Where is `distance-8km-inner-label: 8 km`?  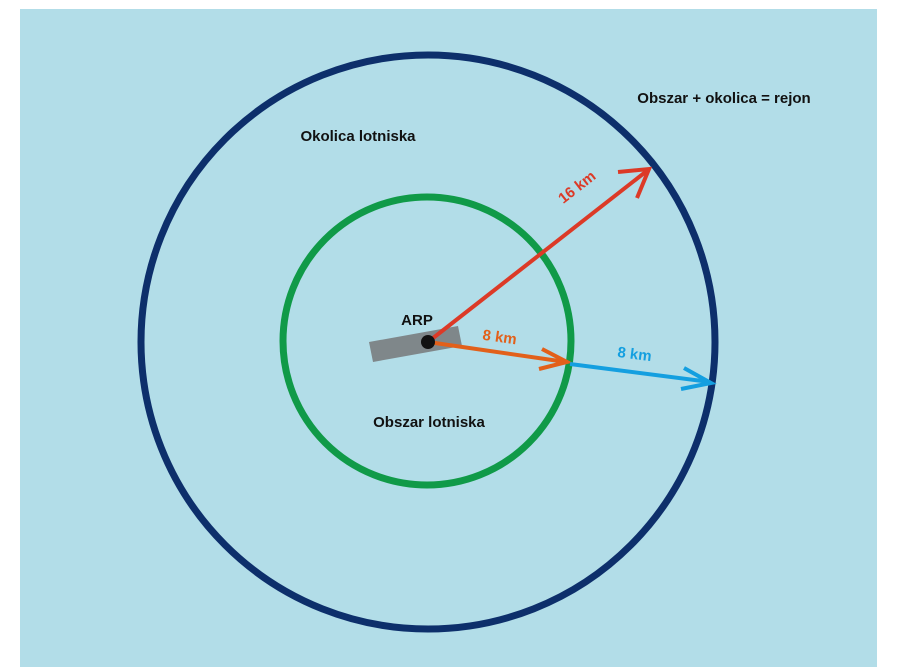 distance-8km-inner-label: 8 km is located at coordinates (500, 338).